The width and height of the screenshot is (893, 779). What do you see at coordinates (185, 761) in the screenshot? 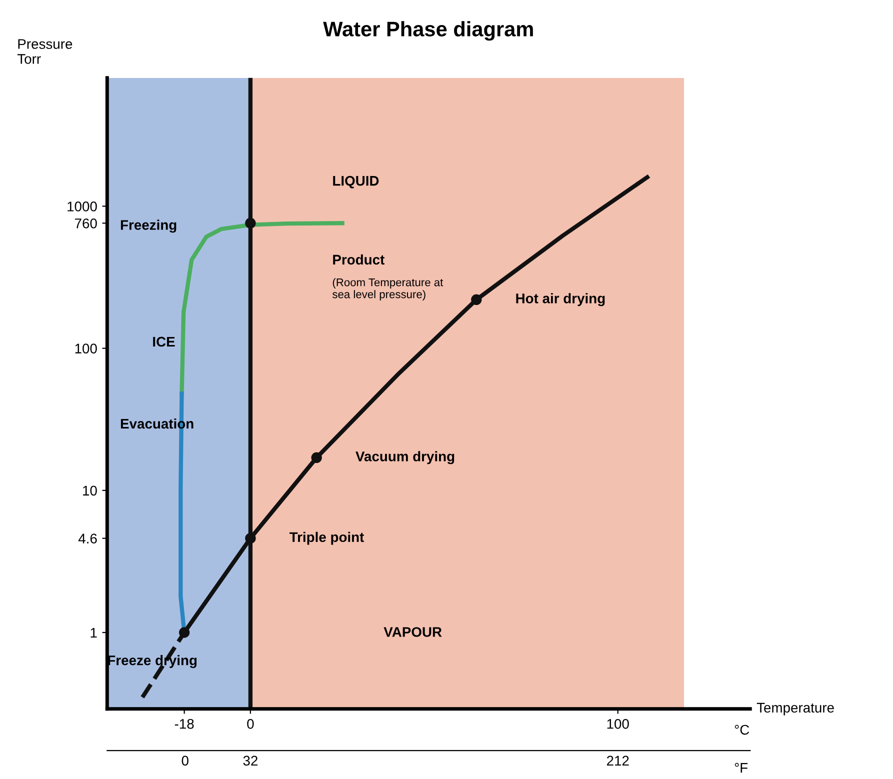
I see `x2-tick-label: 0` at bounding box center [185, 761].